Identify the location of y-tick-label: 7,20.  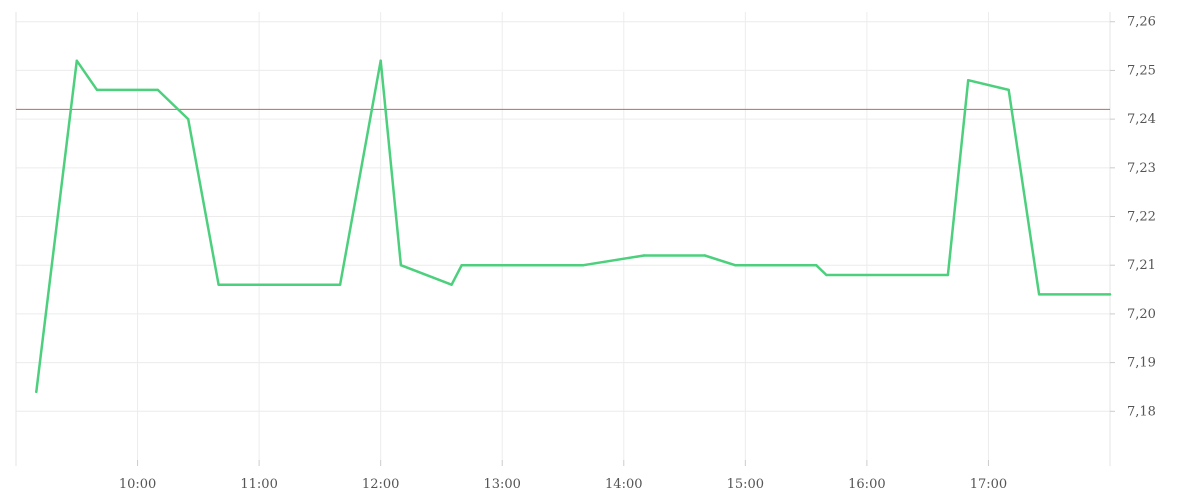
(1141, 314).